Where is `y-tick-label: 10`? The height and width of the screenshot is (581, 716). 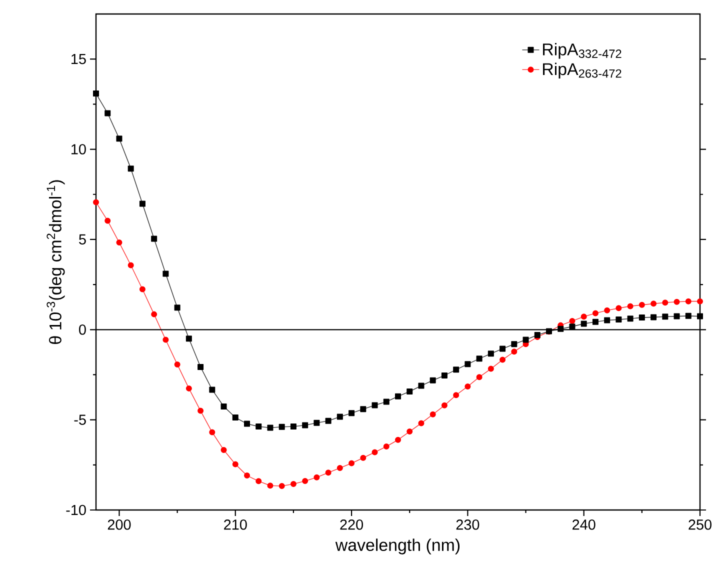 y-tick-label: 10 is located at coordinates (79, 149).